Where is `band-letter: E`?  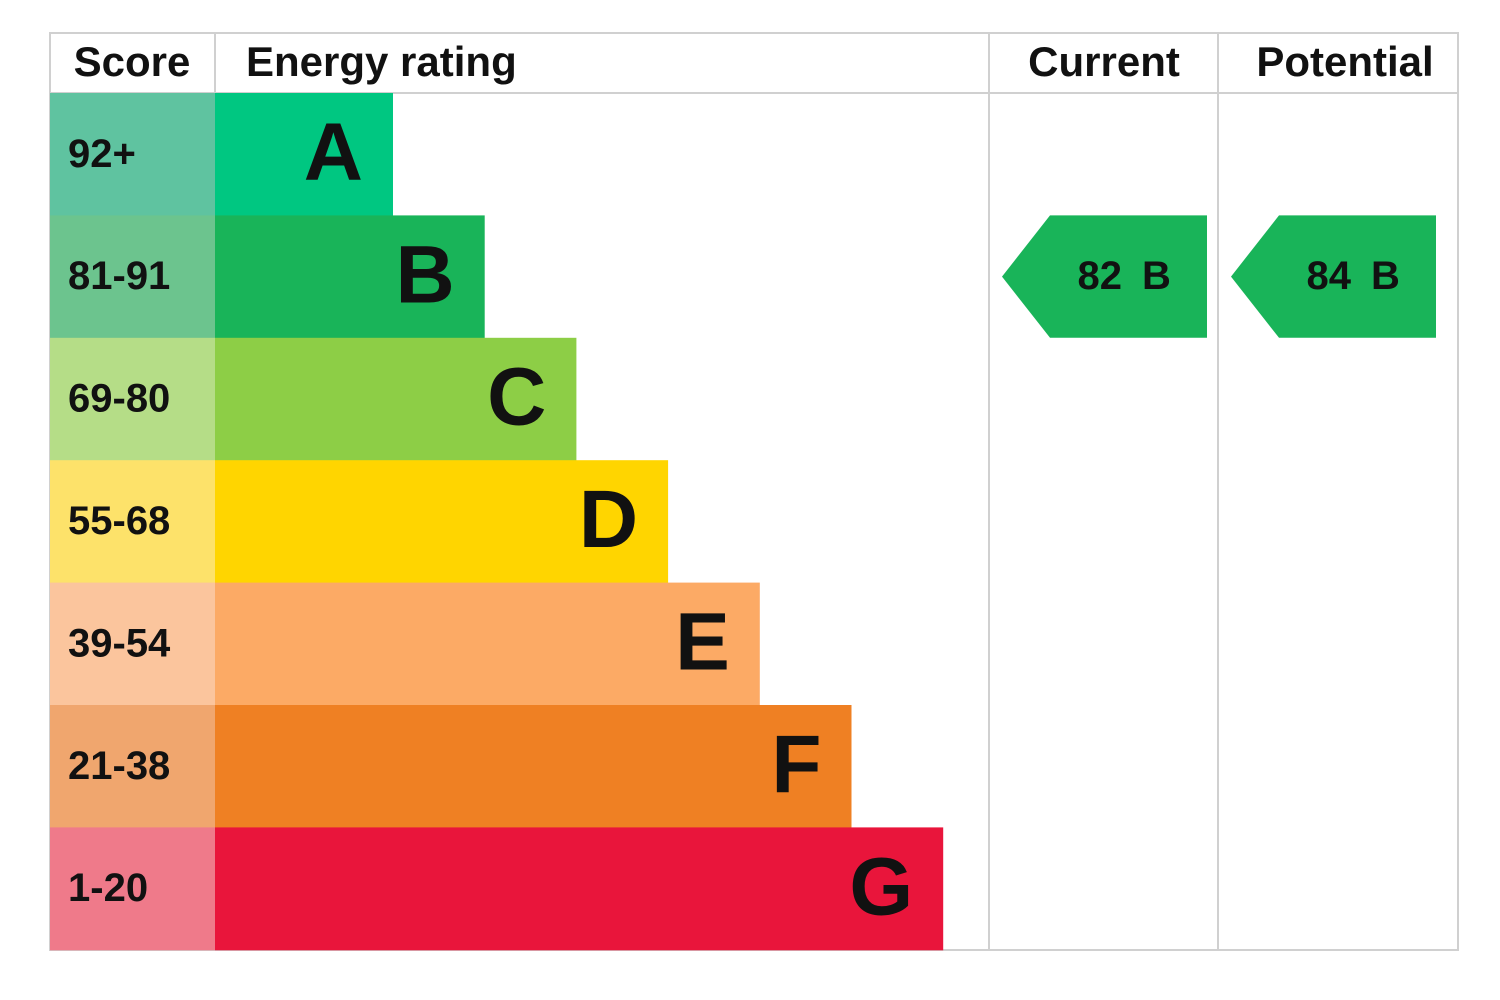 band-letter: E is located at coordinates (702, 641).